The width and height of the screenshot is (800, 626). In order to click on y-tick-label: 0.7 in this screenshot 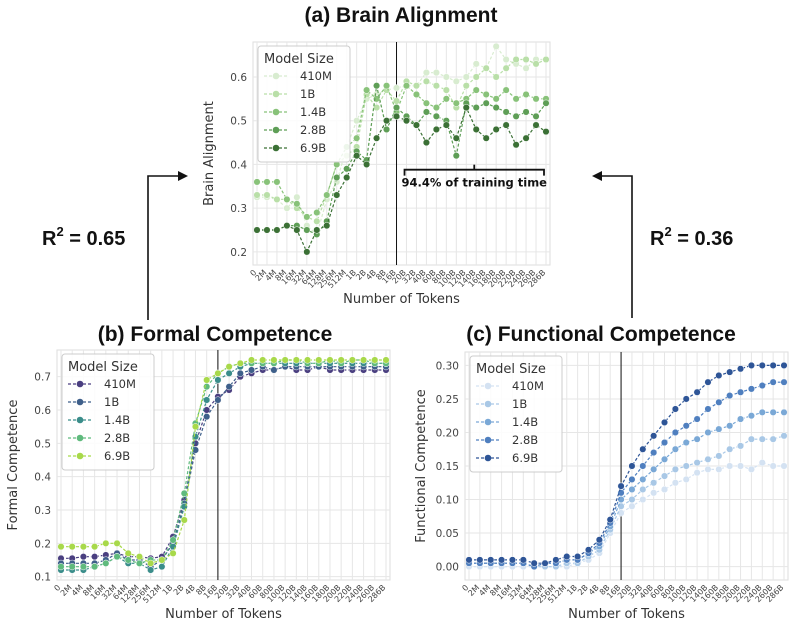, I will do `click(42, 378)`.